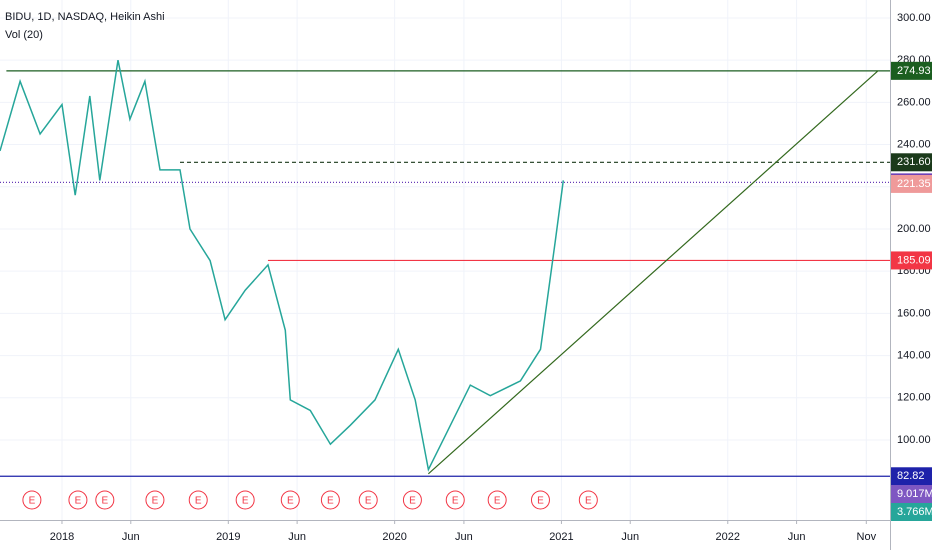 The height and width of the screenshot is (550, 932). Describe the element at coordinates (394, 537) in the screenshot. I see `x-tick-label: 2020` at that location.